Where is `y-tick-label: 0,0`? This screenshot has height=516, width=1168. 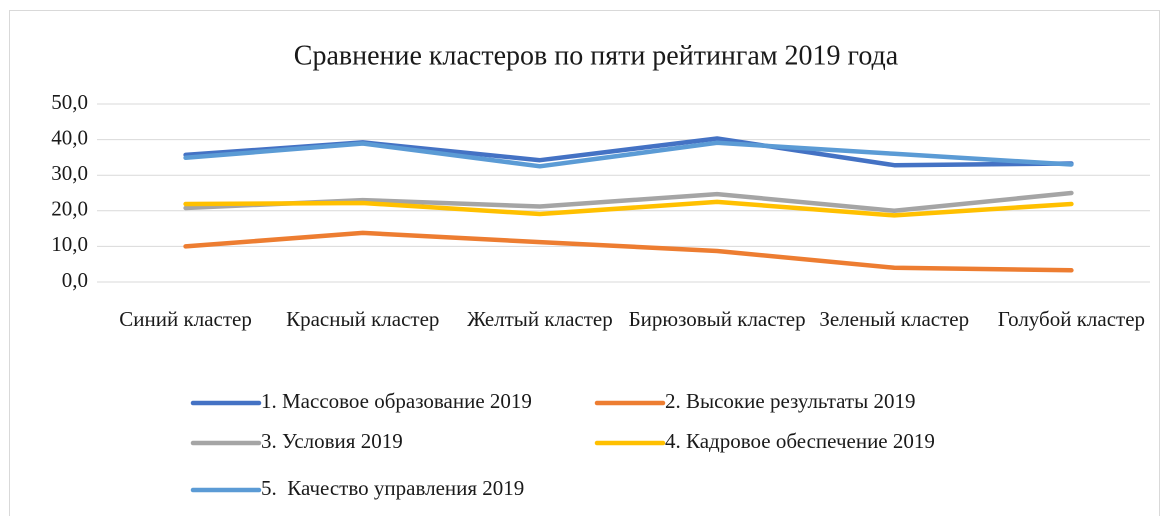
y-tick-label: 0,0 is located at coordinates (75, 280).